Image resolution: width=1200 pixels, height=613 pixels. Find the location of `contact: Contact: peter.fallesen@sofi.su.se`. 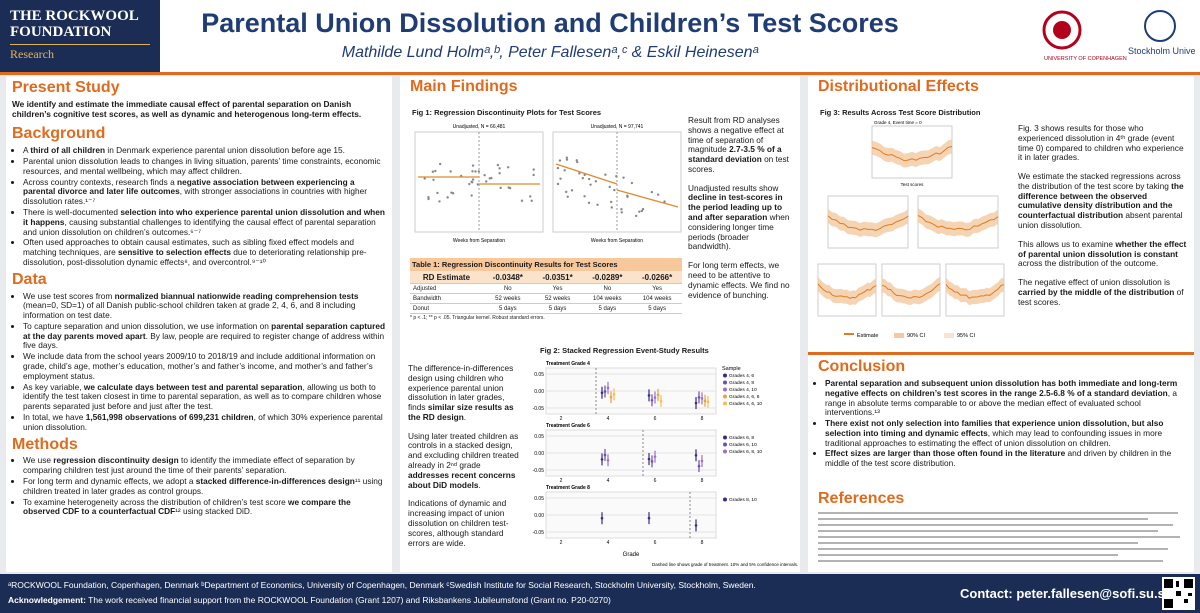

contact: Contact: peter.fallesen@sofi.su.se is located at coordinates (1066, 593).